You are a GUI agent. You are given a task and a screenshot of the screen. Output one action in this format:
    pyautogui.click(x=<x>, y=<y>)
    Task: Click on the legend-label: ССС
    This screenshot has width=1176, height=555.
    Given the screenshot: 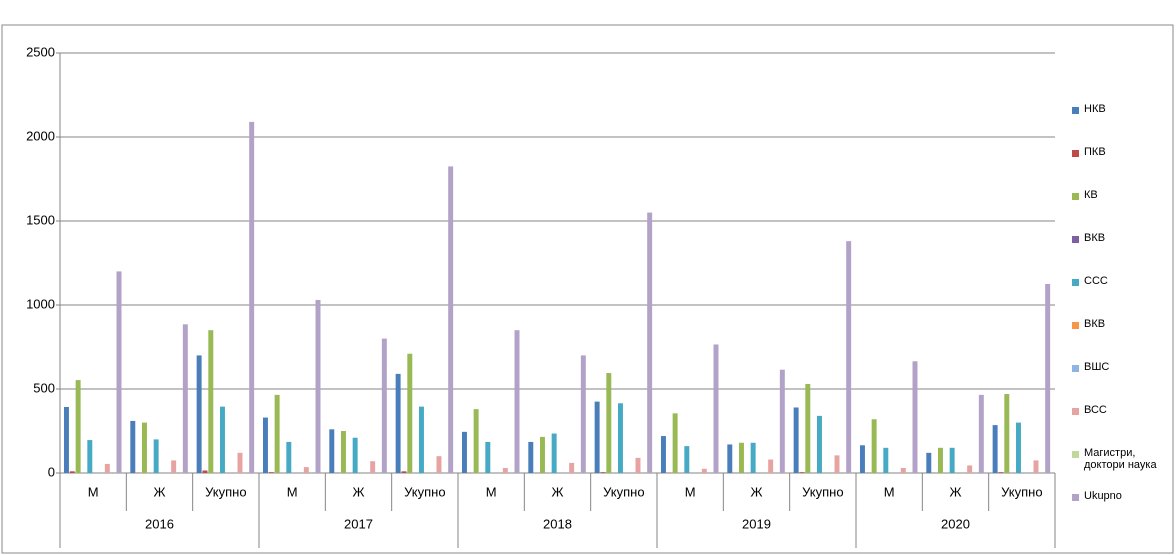 What is the action you would take?
    pyautogui.click(x=1096, y=281)
    